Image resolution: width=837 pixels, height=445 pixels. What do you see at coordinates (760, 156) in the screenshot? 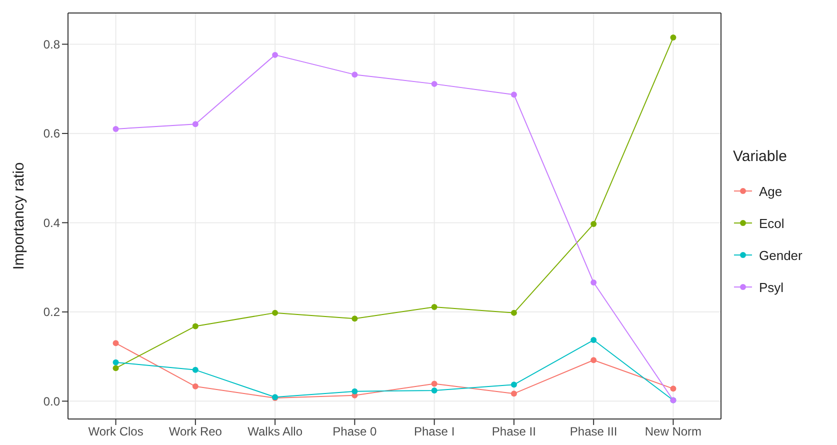
I see `legend-title: Variable` at bounding box center [760, 156].